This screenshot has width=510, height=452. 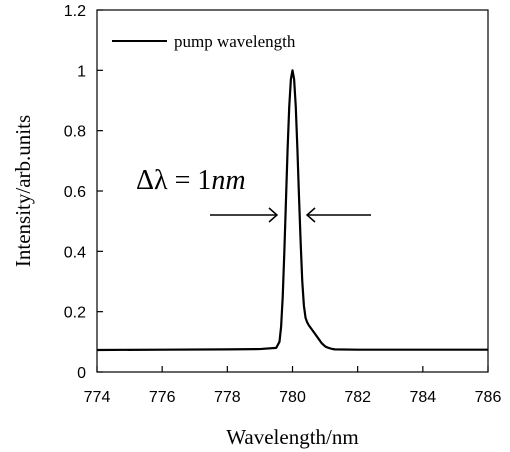 I want to click on linewidth-annotation: Δλ = 1nm, so click(x=191, y=180).